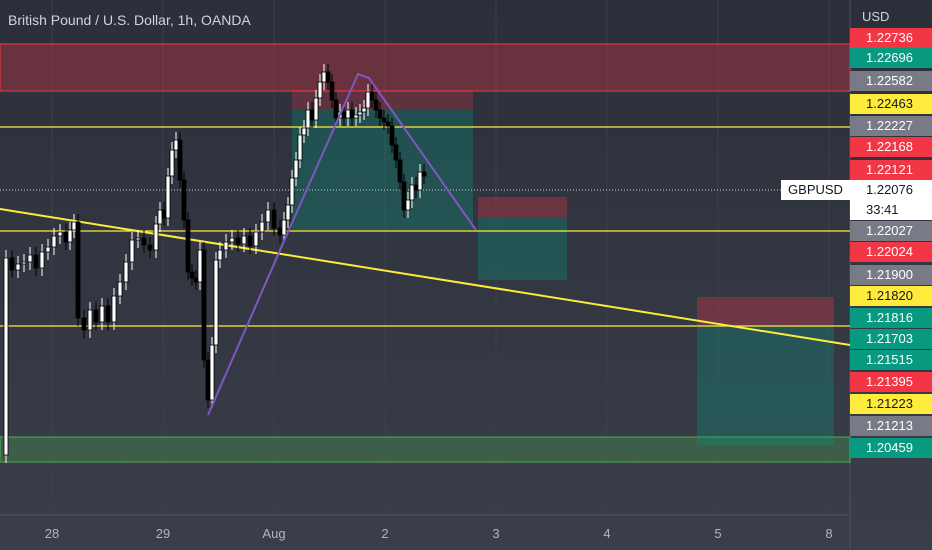  What do you see at coordinates (876, 16) in the screenshot?
I see `axis-currency-label: USD` at bounding box center [876, 16].